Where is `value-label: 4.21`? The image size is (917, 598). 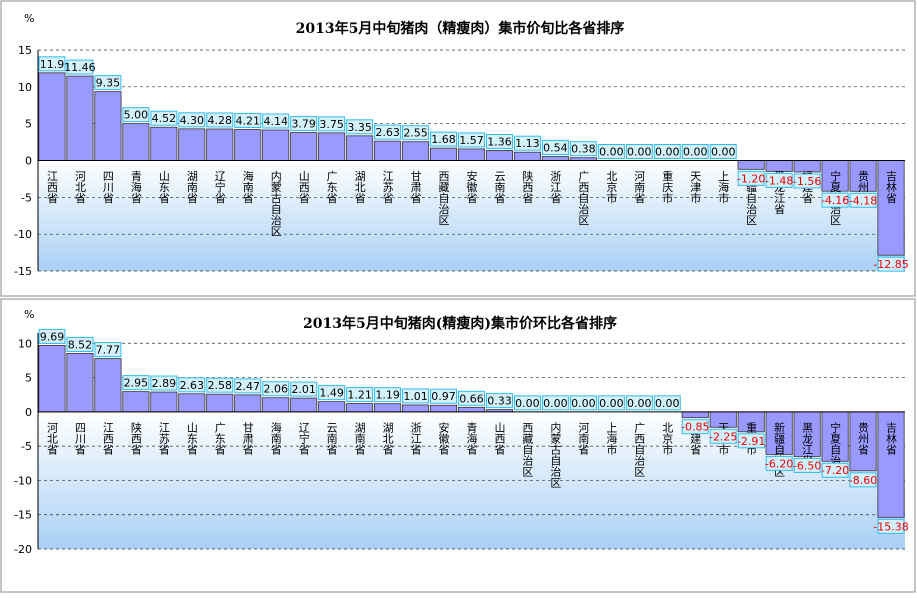
value-label: 4.21 is located at coordinates (248, 120).